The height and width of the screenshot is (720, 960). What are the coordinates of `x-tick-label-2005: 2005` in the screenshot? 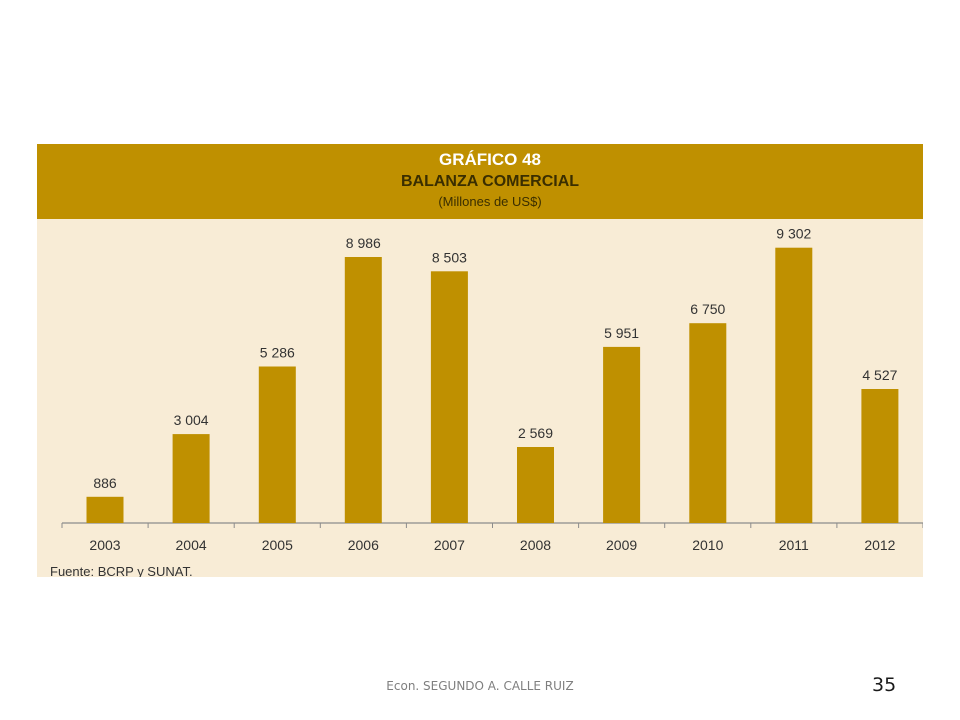 It's located at (277, 545).